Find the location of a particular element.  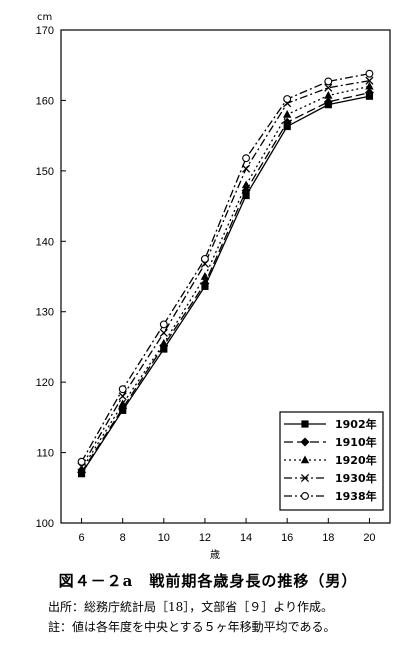

x-tick-label: 20 is located at coordinates (369, 538).